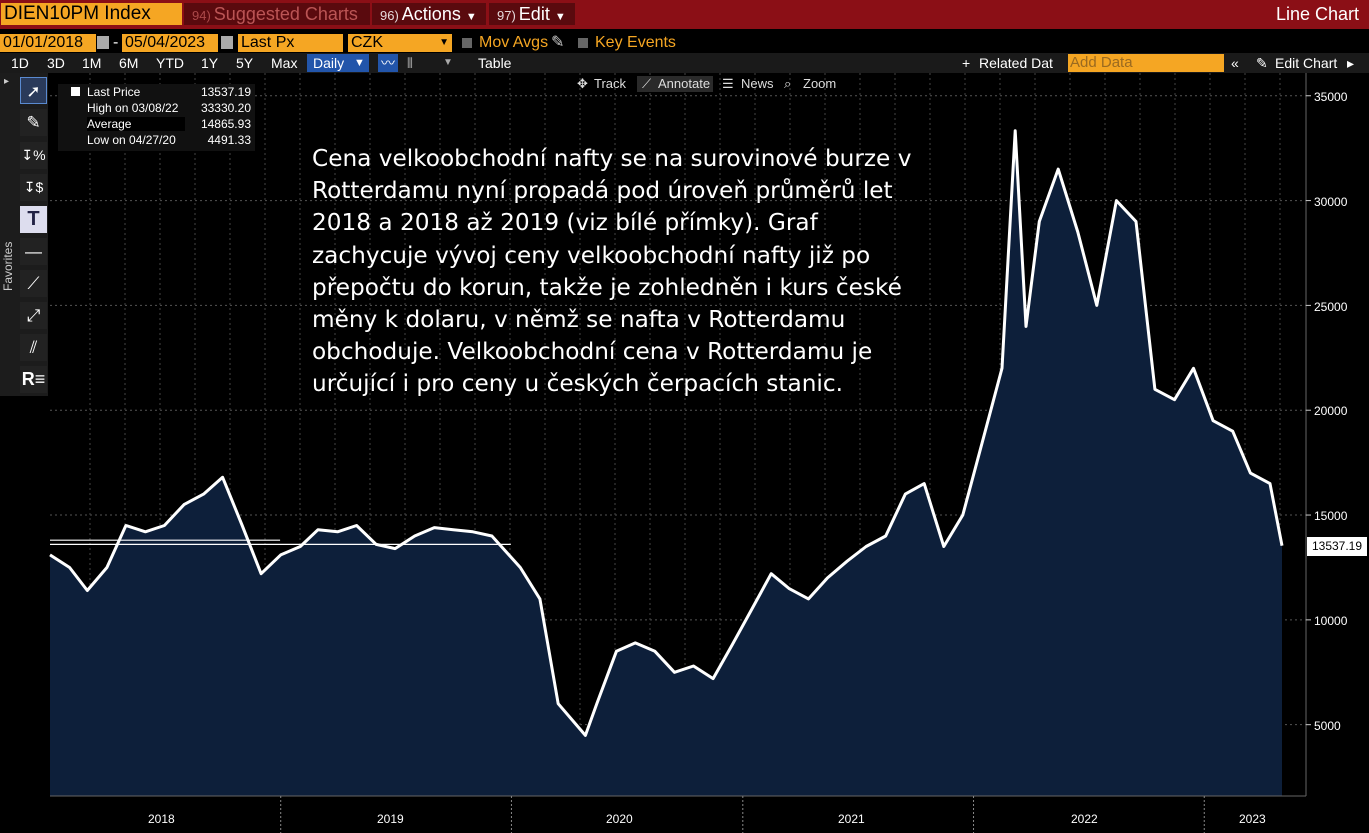 The height and width of the screenshot is (833, 1369). Describe the element at coordinates (1337, 546) in the screenshot. I see `last-value-label: 13537.19` at that location.